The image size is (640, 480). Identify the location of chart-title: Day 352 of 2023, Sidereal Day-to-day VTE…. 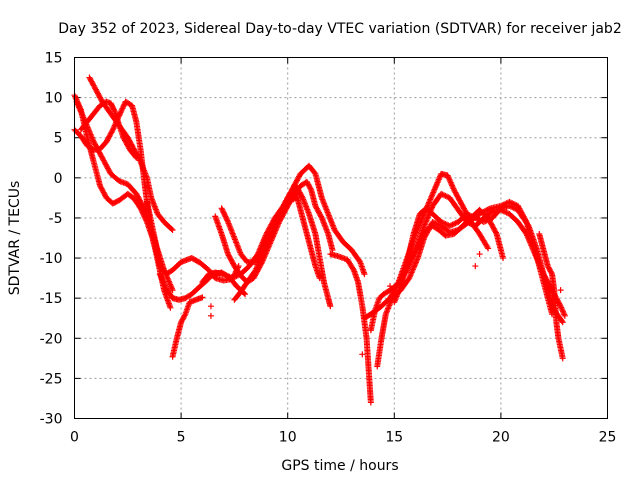
(339, 29).